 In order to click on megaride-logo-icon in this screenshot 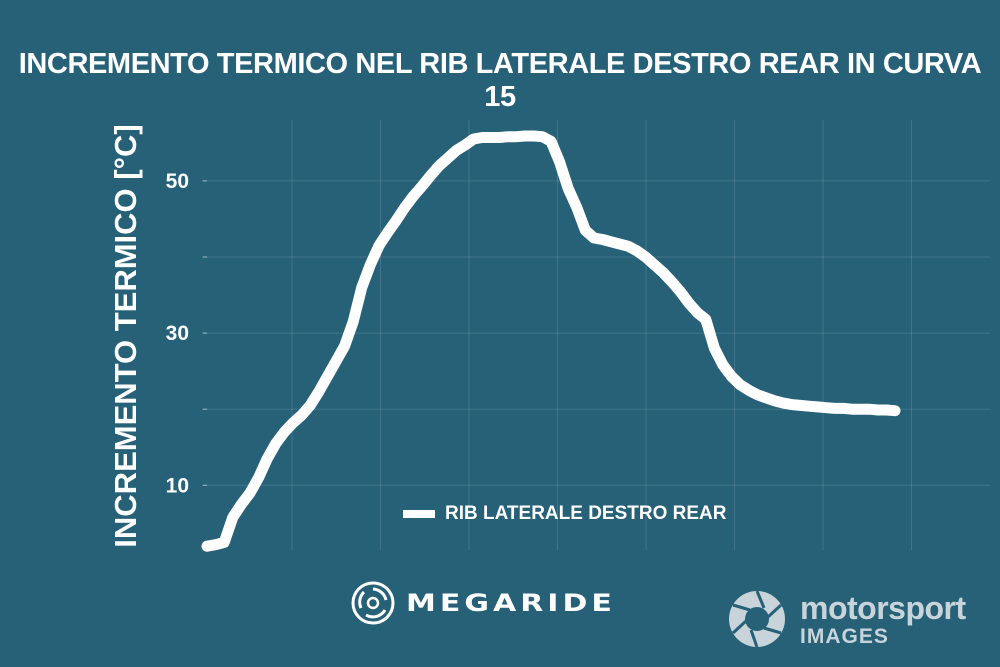, I will do `click(373, 603)`.